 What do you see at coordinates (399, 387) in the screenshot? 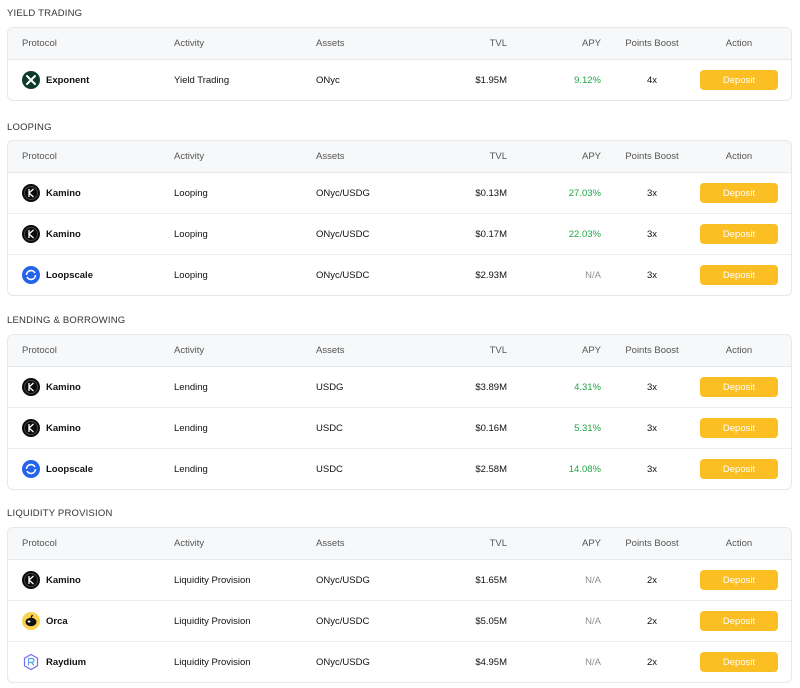
I see `table-row: Kamino Lending USDG $3.89M 4.31% 3x Deposit` at bounding box center [399, 387].